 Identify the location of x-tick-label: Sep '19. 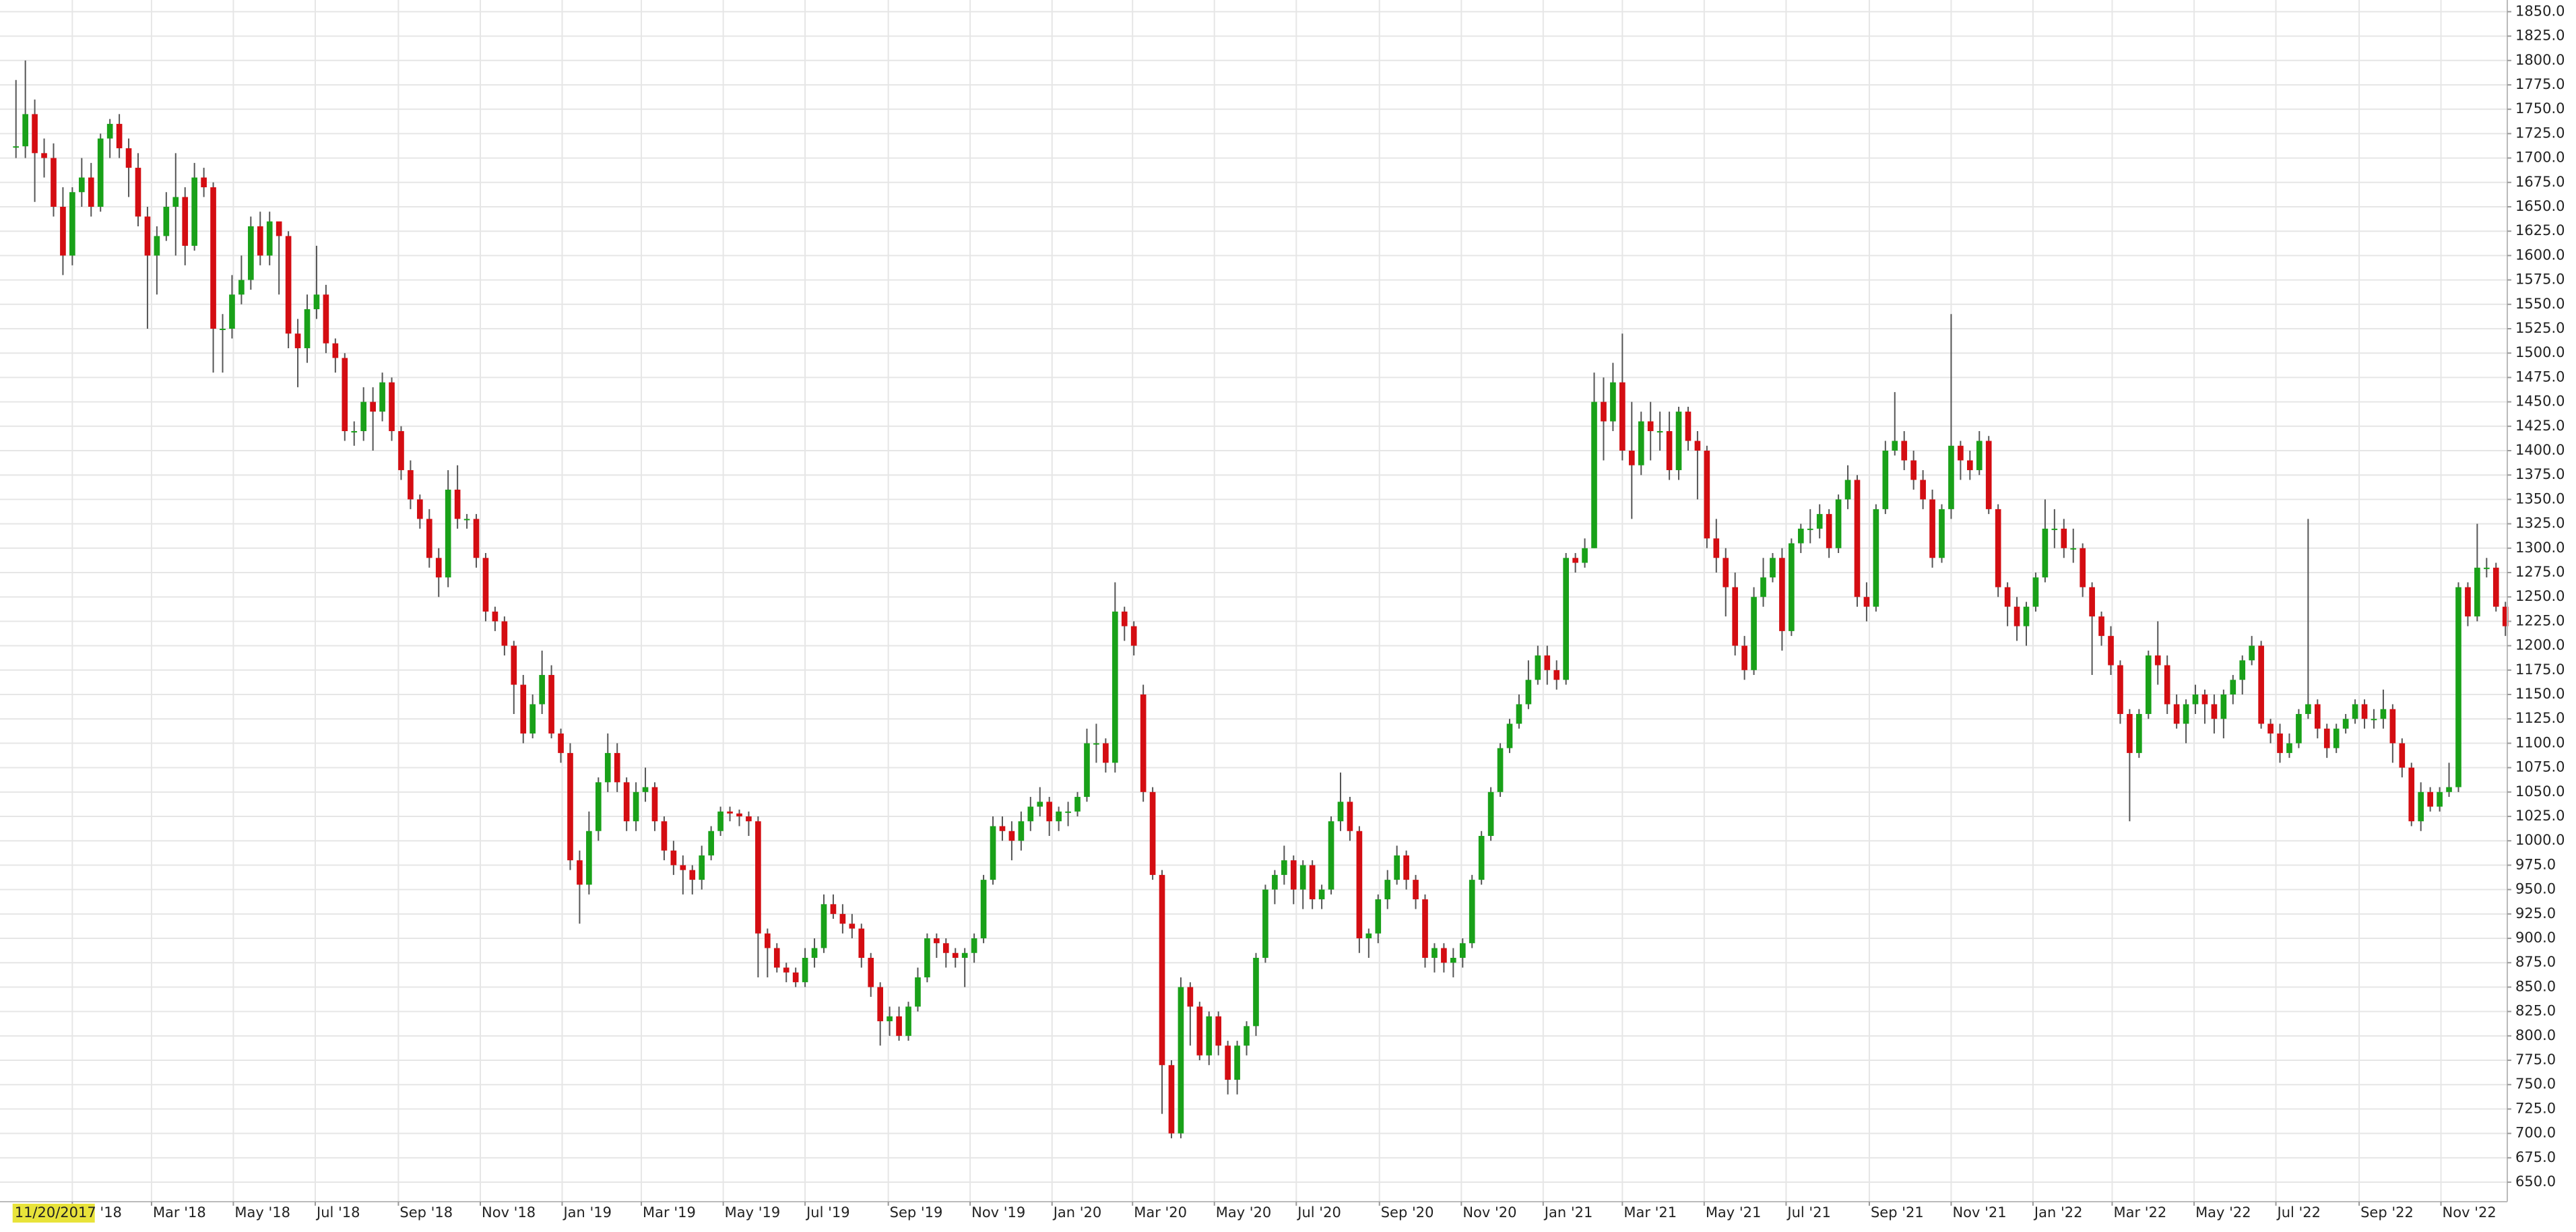
(917, 1212).